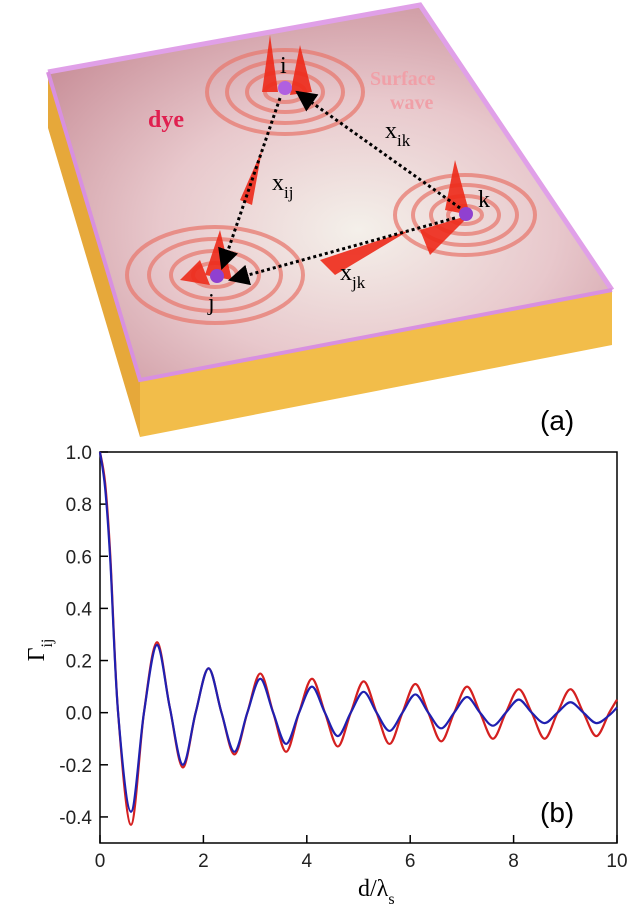 The width and height of the screenshot is (631, 909). I want to click on x-tick-label: 6, so click(410, 861).